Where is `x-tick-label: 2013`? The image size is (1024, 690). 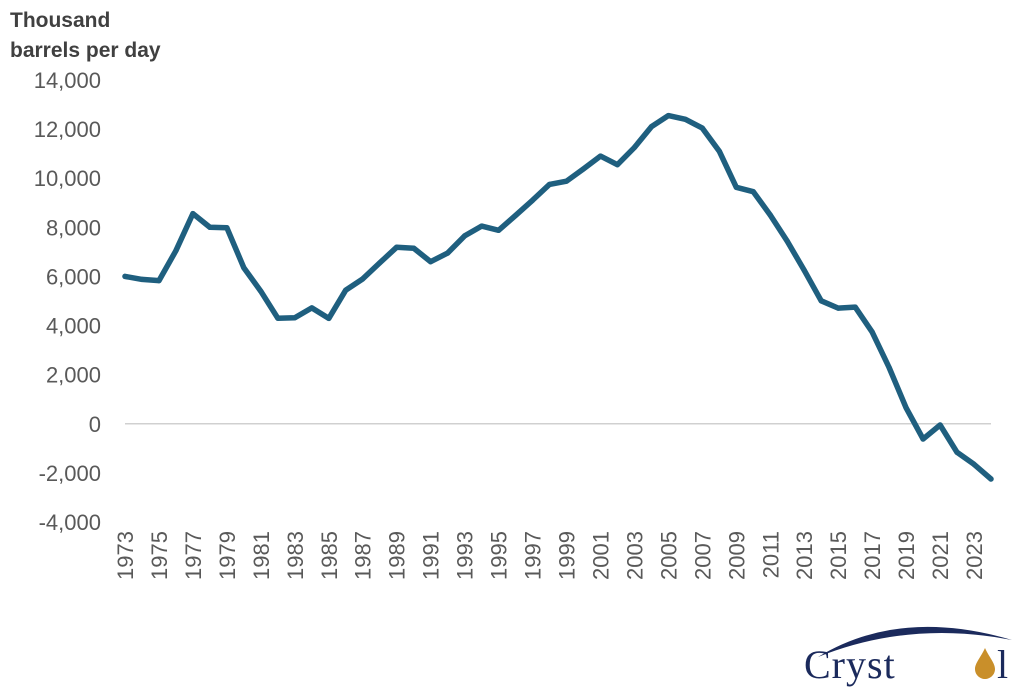
x-tick-label: 2013 is located at coordinates (804, 555).